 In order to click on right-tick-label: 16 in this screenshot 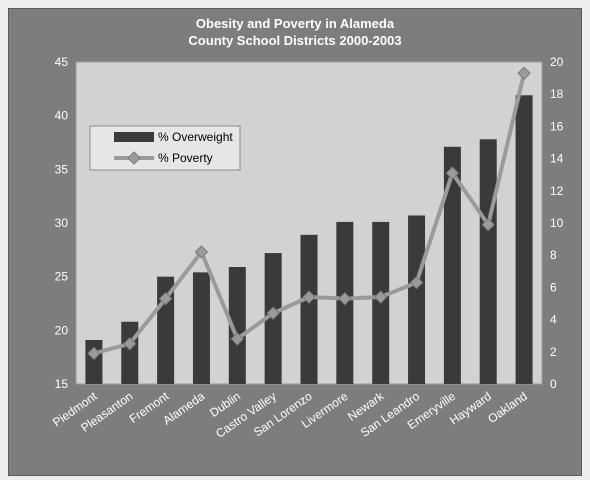, I will do `click(557, 126)`.